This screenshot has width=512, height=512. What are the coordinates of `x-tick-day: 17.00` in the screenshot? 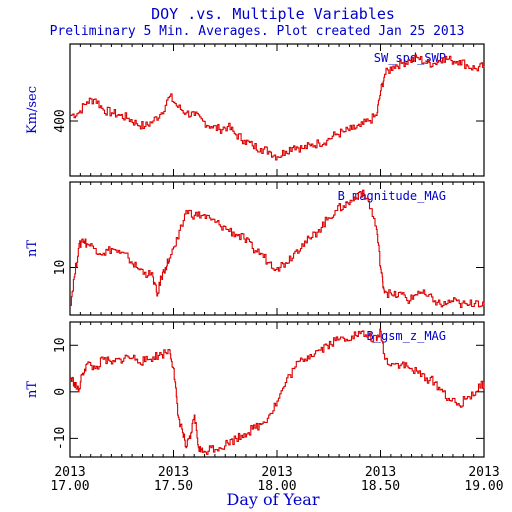 It's located at (69, 486).